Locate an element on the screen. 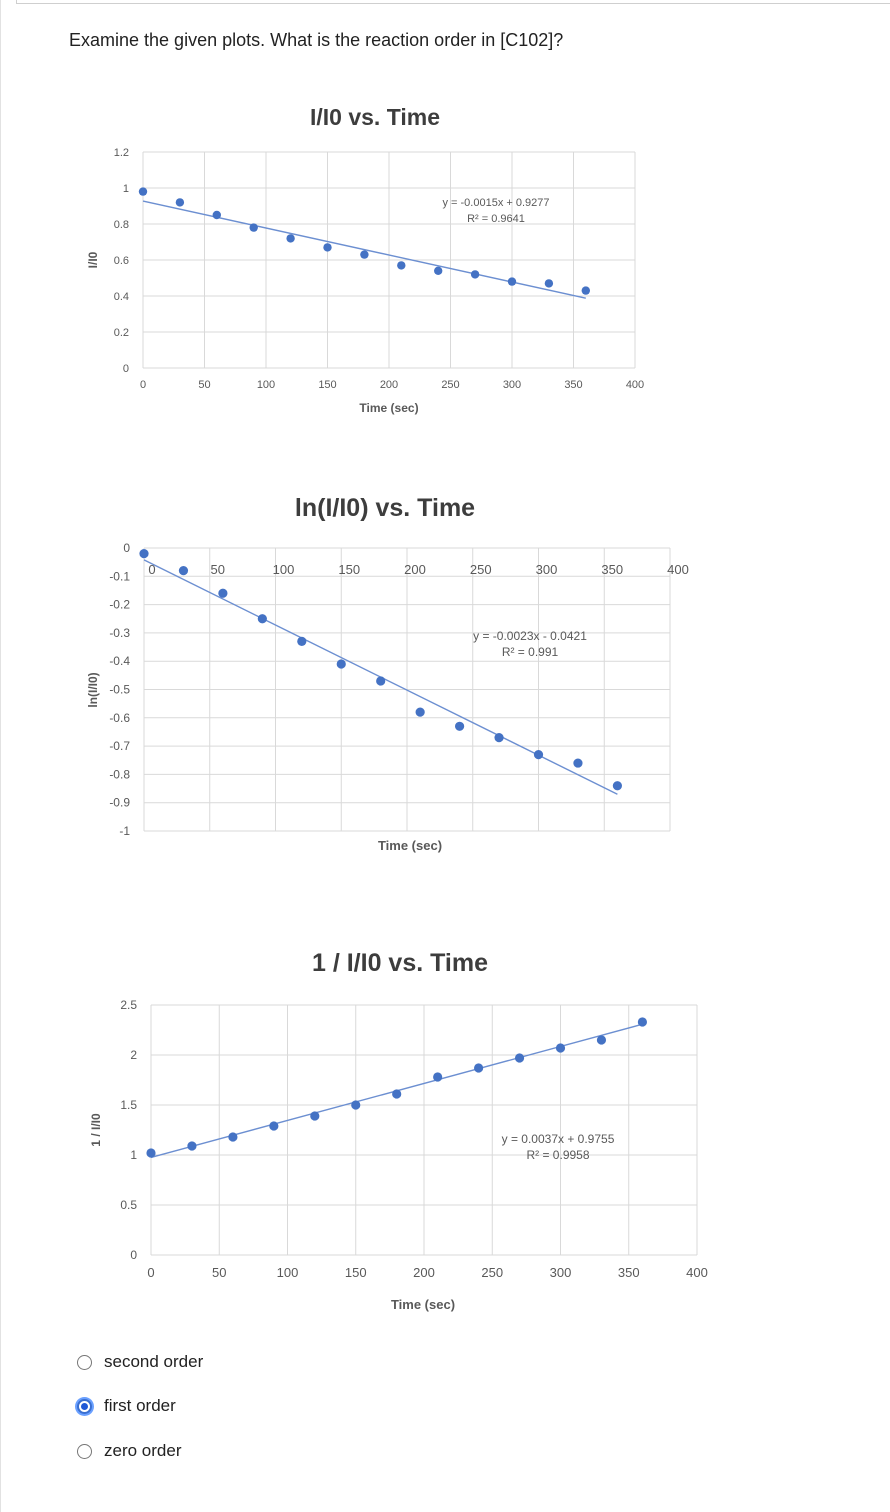 This screenshot has width=890, height=1512. trendline-equation: y = 0.0037x + 0.9755 is located at coordinates (558, 1139).